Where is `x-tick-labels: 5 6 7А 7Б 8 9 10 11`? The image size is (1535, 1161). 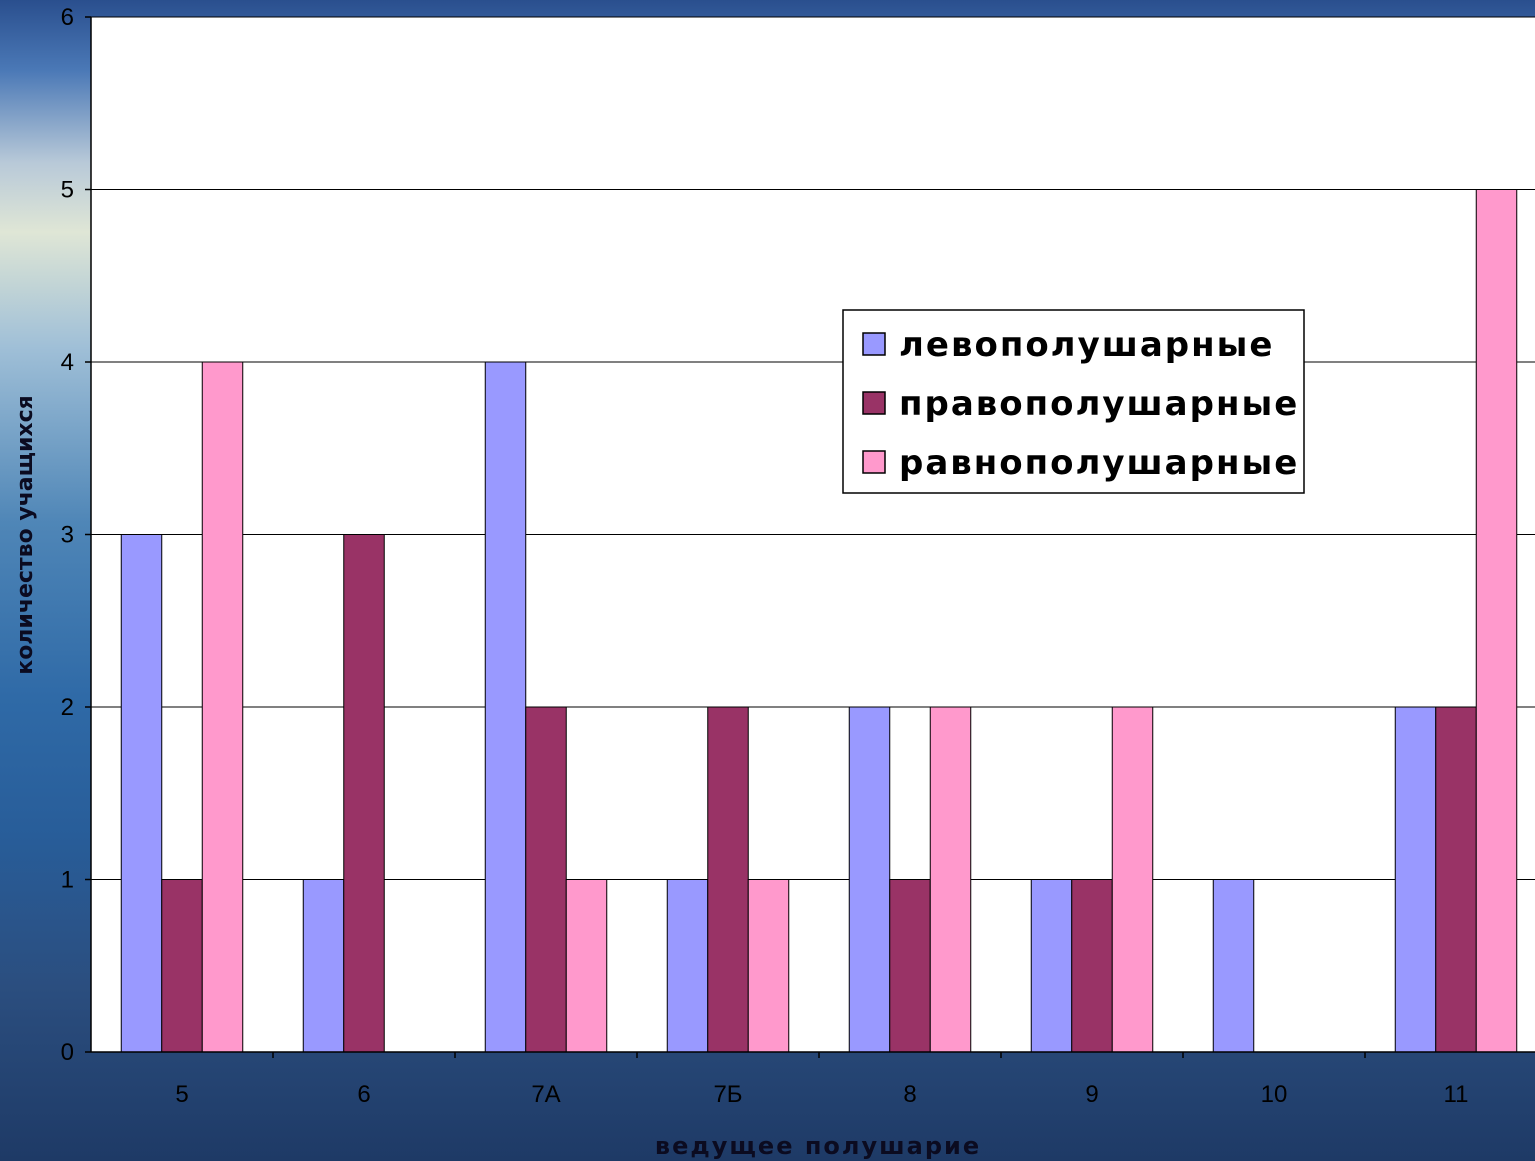 x-tick-labels: 5 6 7А 7Б 8 9 10 11 is located at coordinates (821, 1094).